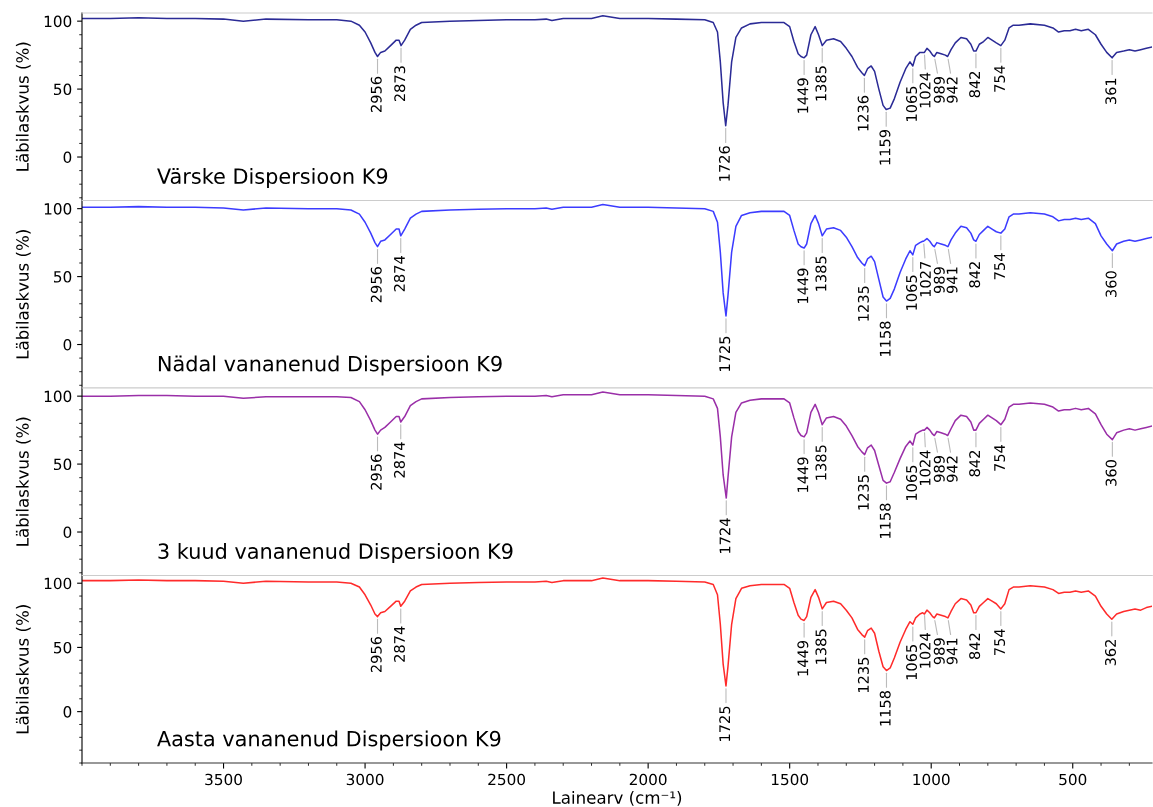 This screenshot has height=807, width=1153. I want to click on annotation: 362, so click(1111, 653).